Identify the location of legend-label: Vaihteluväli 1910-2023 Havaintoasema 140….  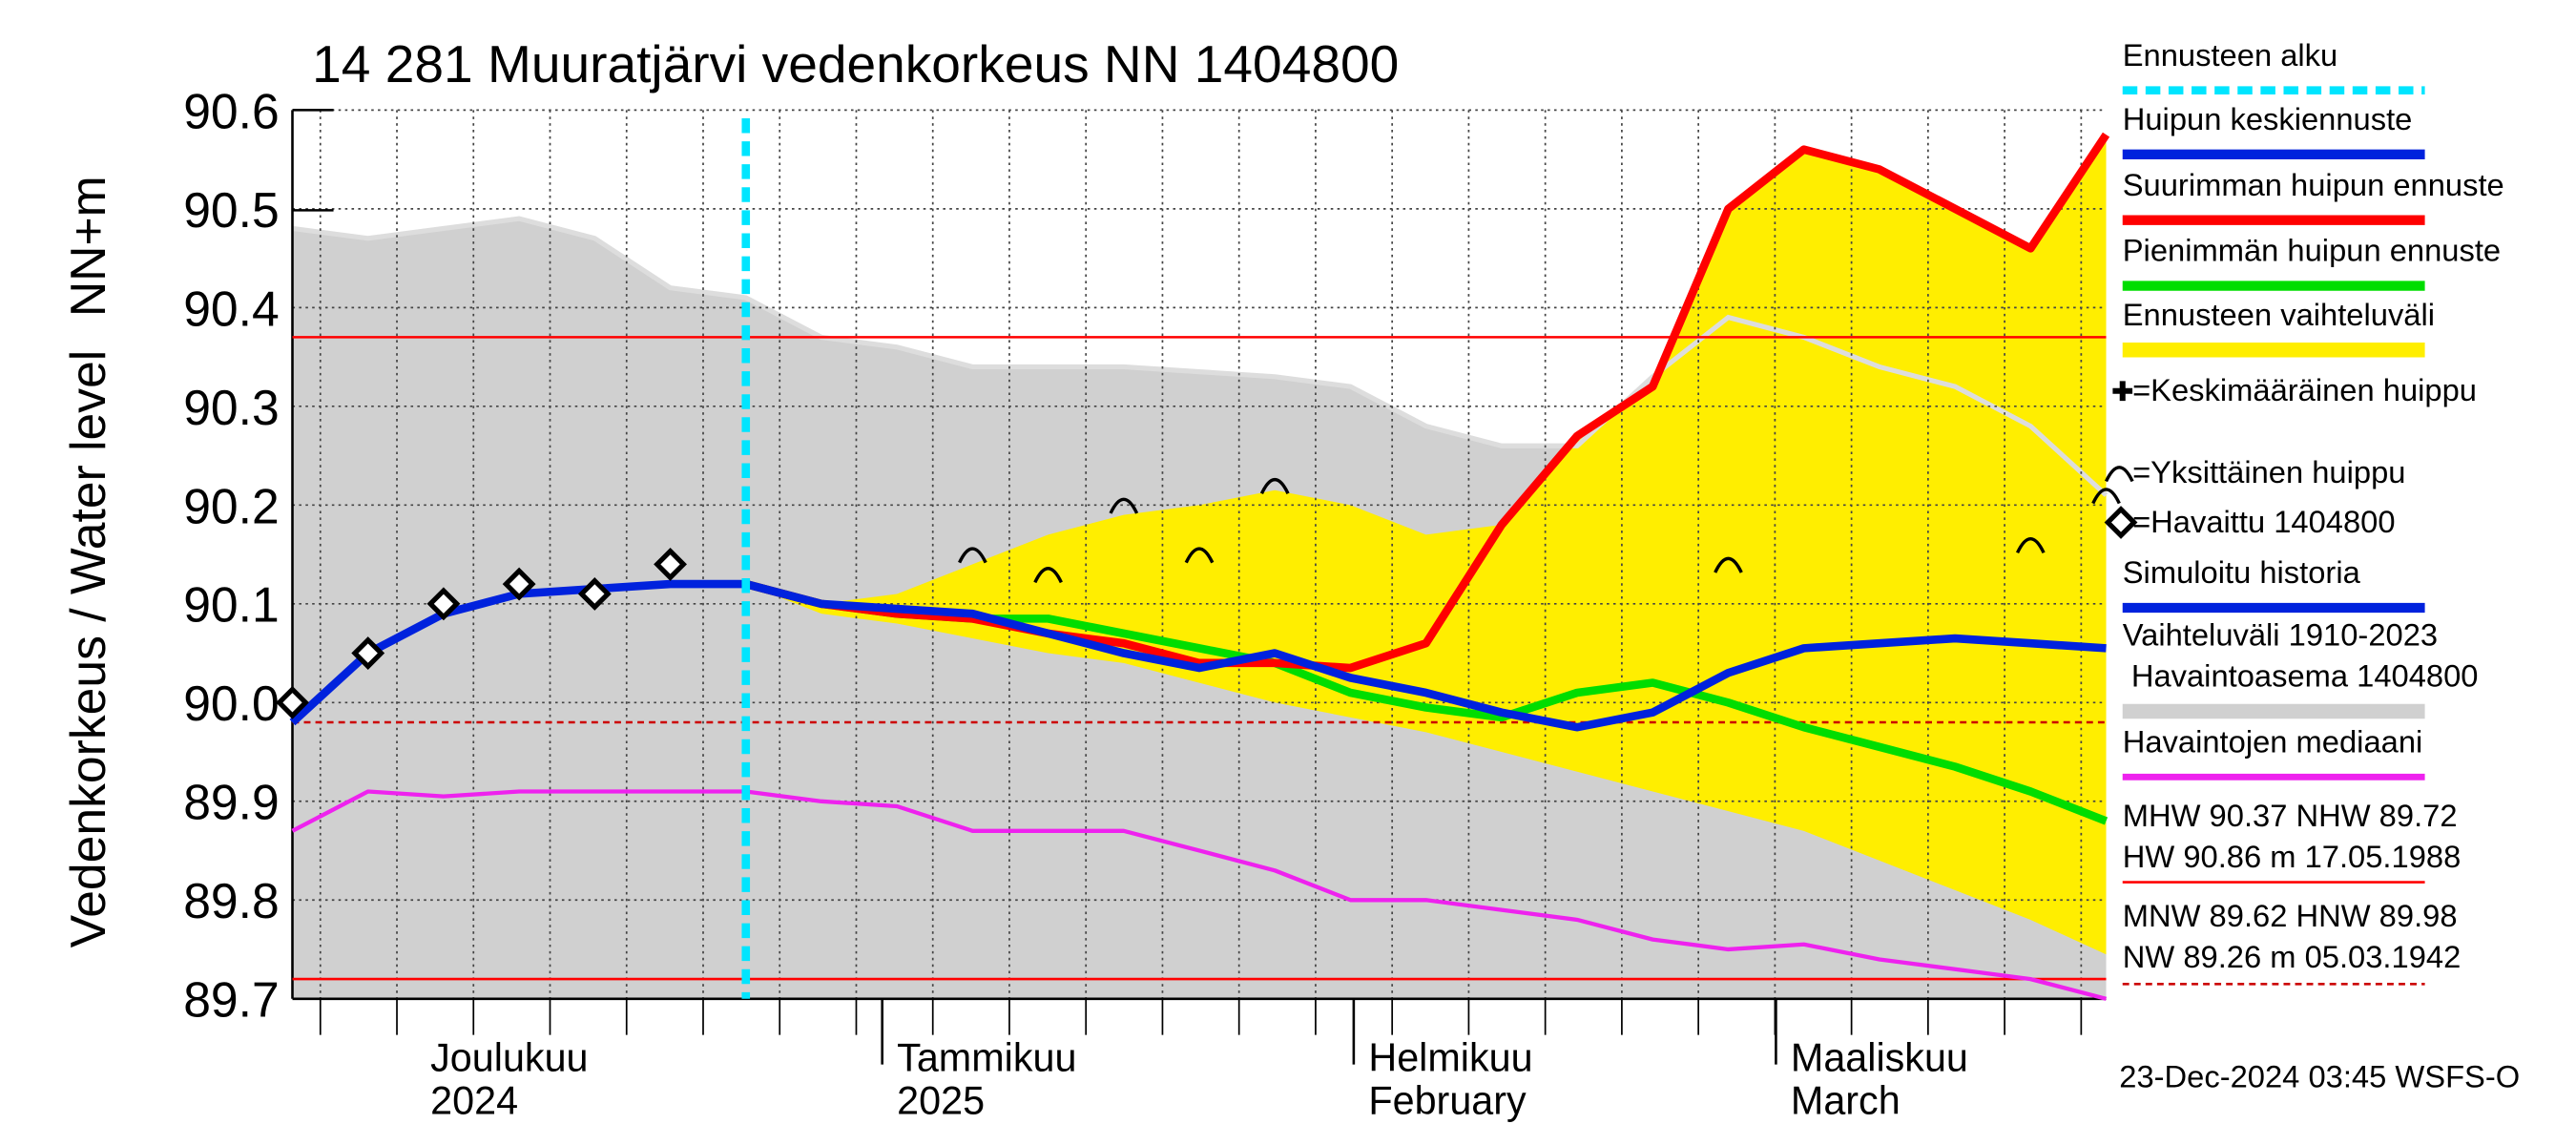
(2301, 655).